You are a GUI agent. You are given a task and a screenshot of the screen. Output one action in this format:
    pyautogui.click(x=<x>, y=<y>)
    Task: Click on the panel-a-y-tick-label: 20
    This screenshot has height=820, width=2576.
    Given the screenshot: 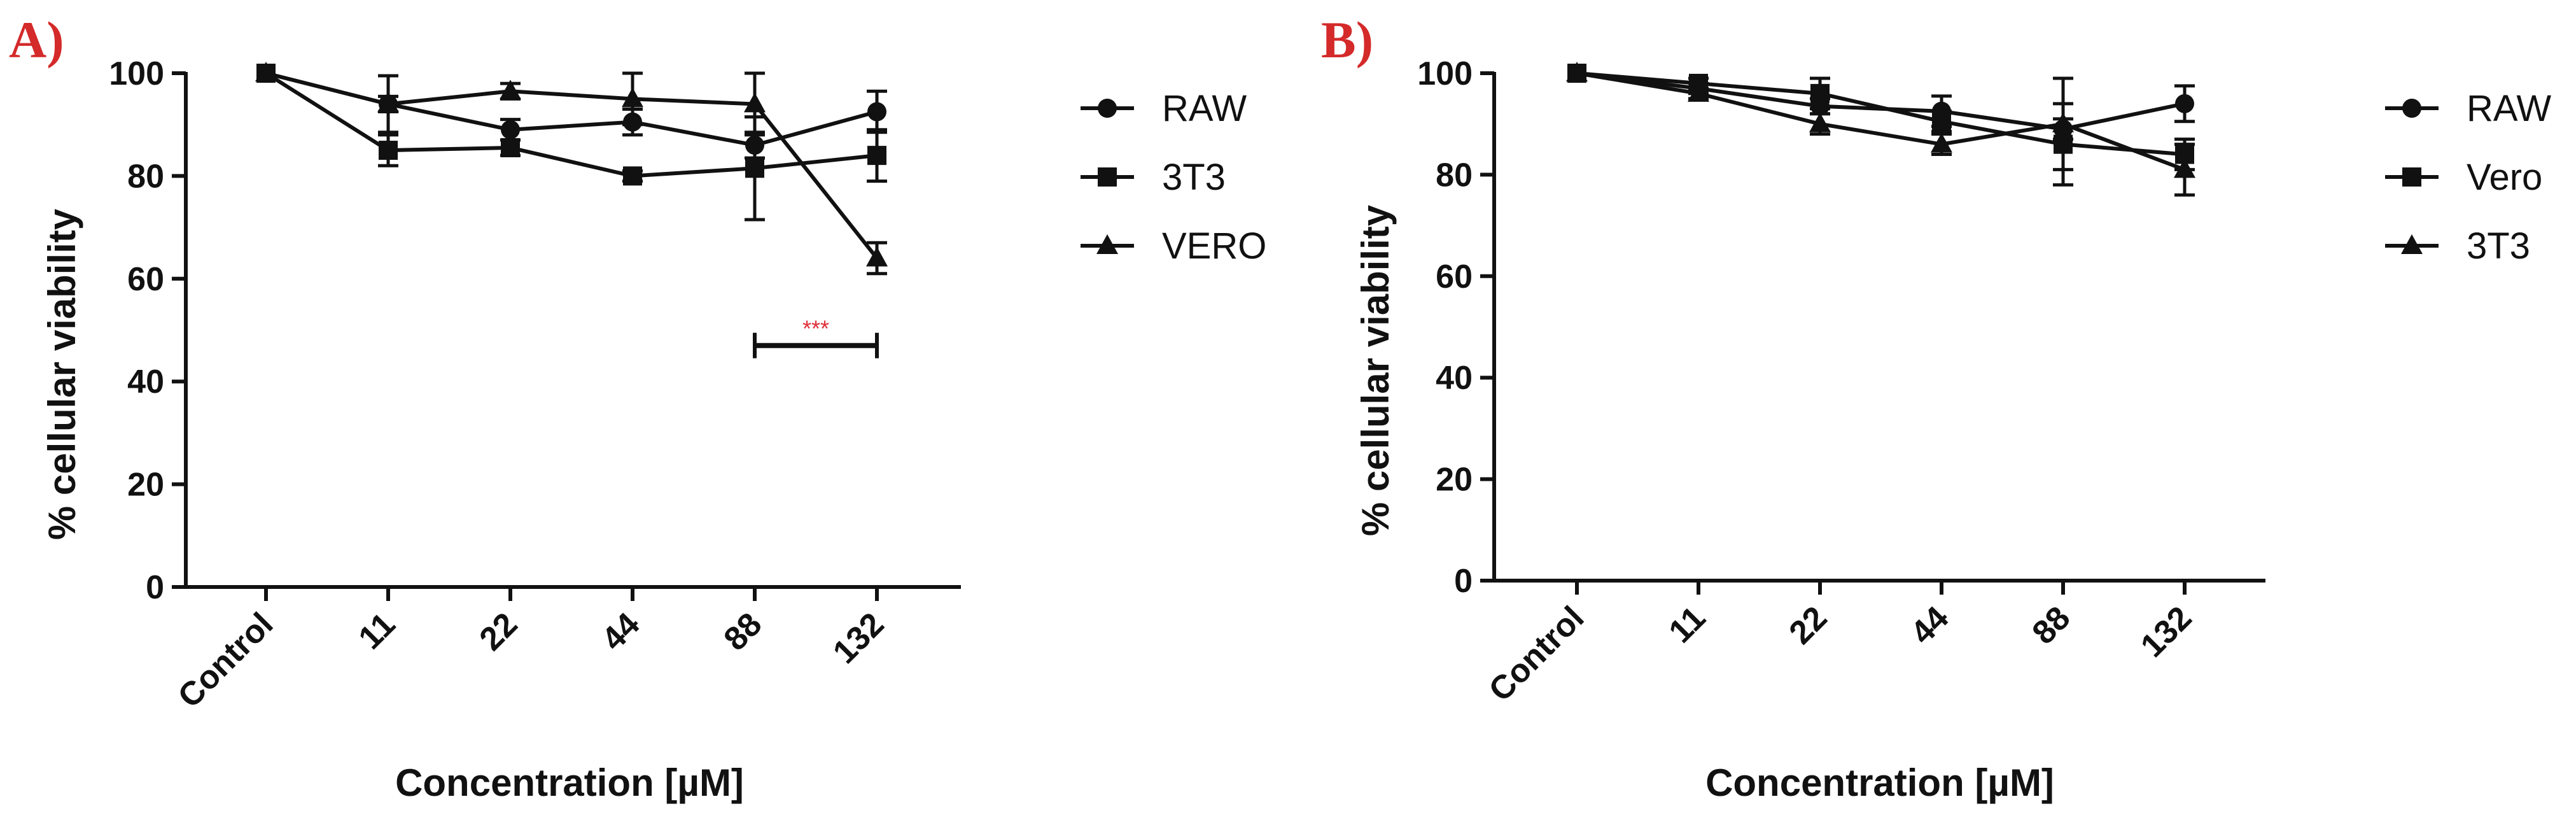 What is the action you would take?
    pyautogui.click(x=145, y=486)
    